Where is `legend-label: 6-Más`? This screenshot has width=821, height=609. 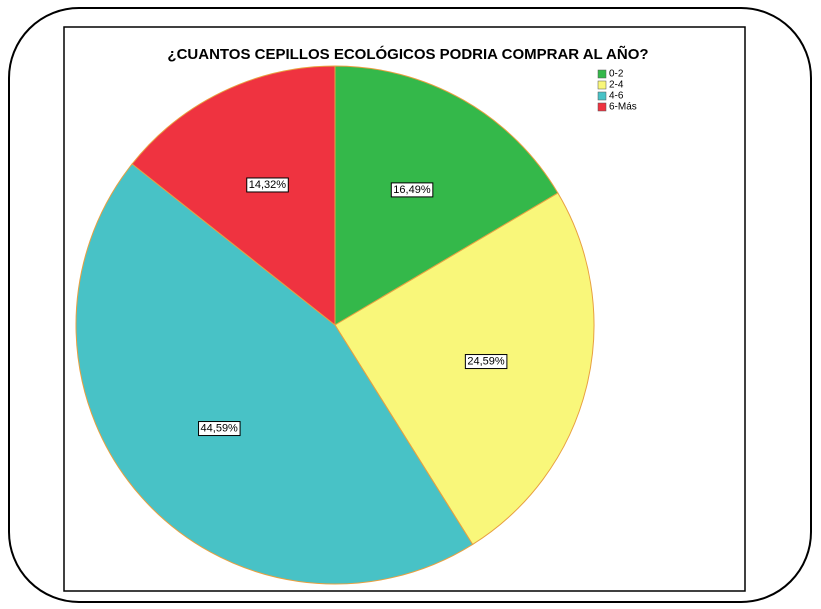 legend-label: 6-Más is located at coordinates (623, 107).